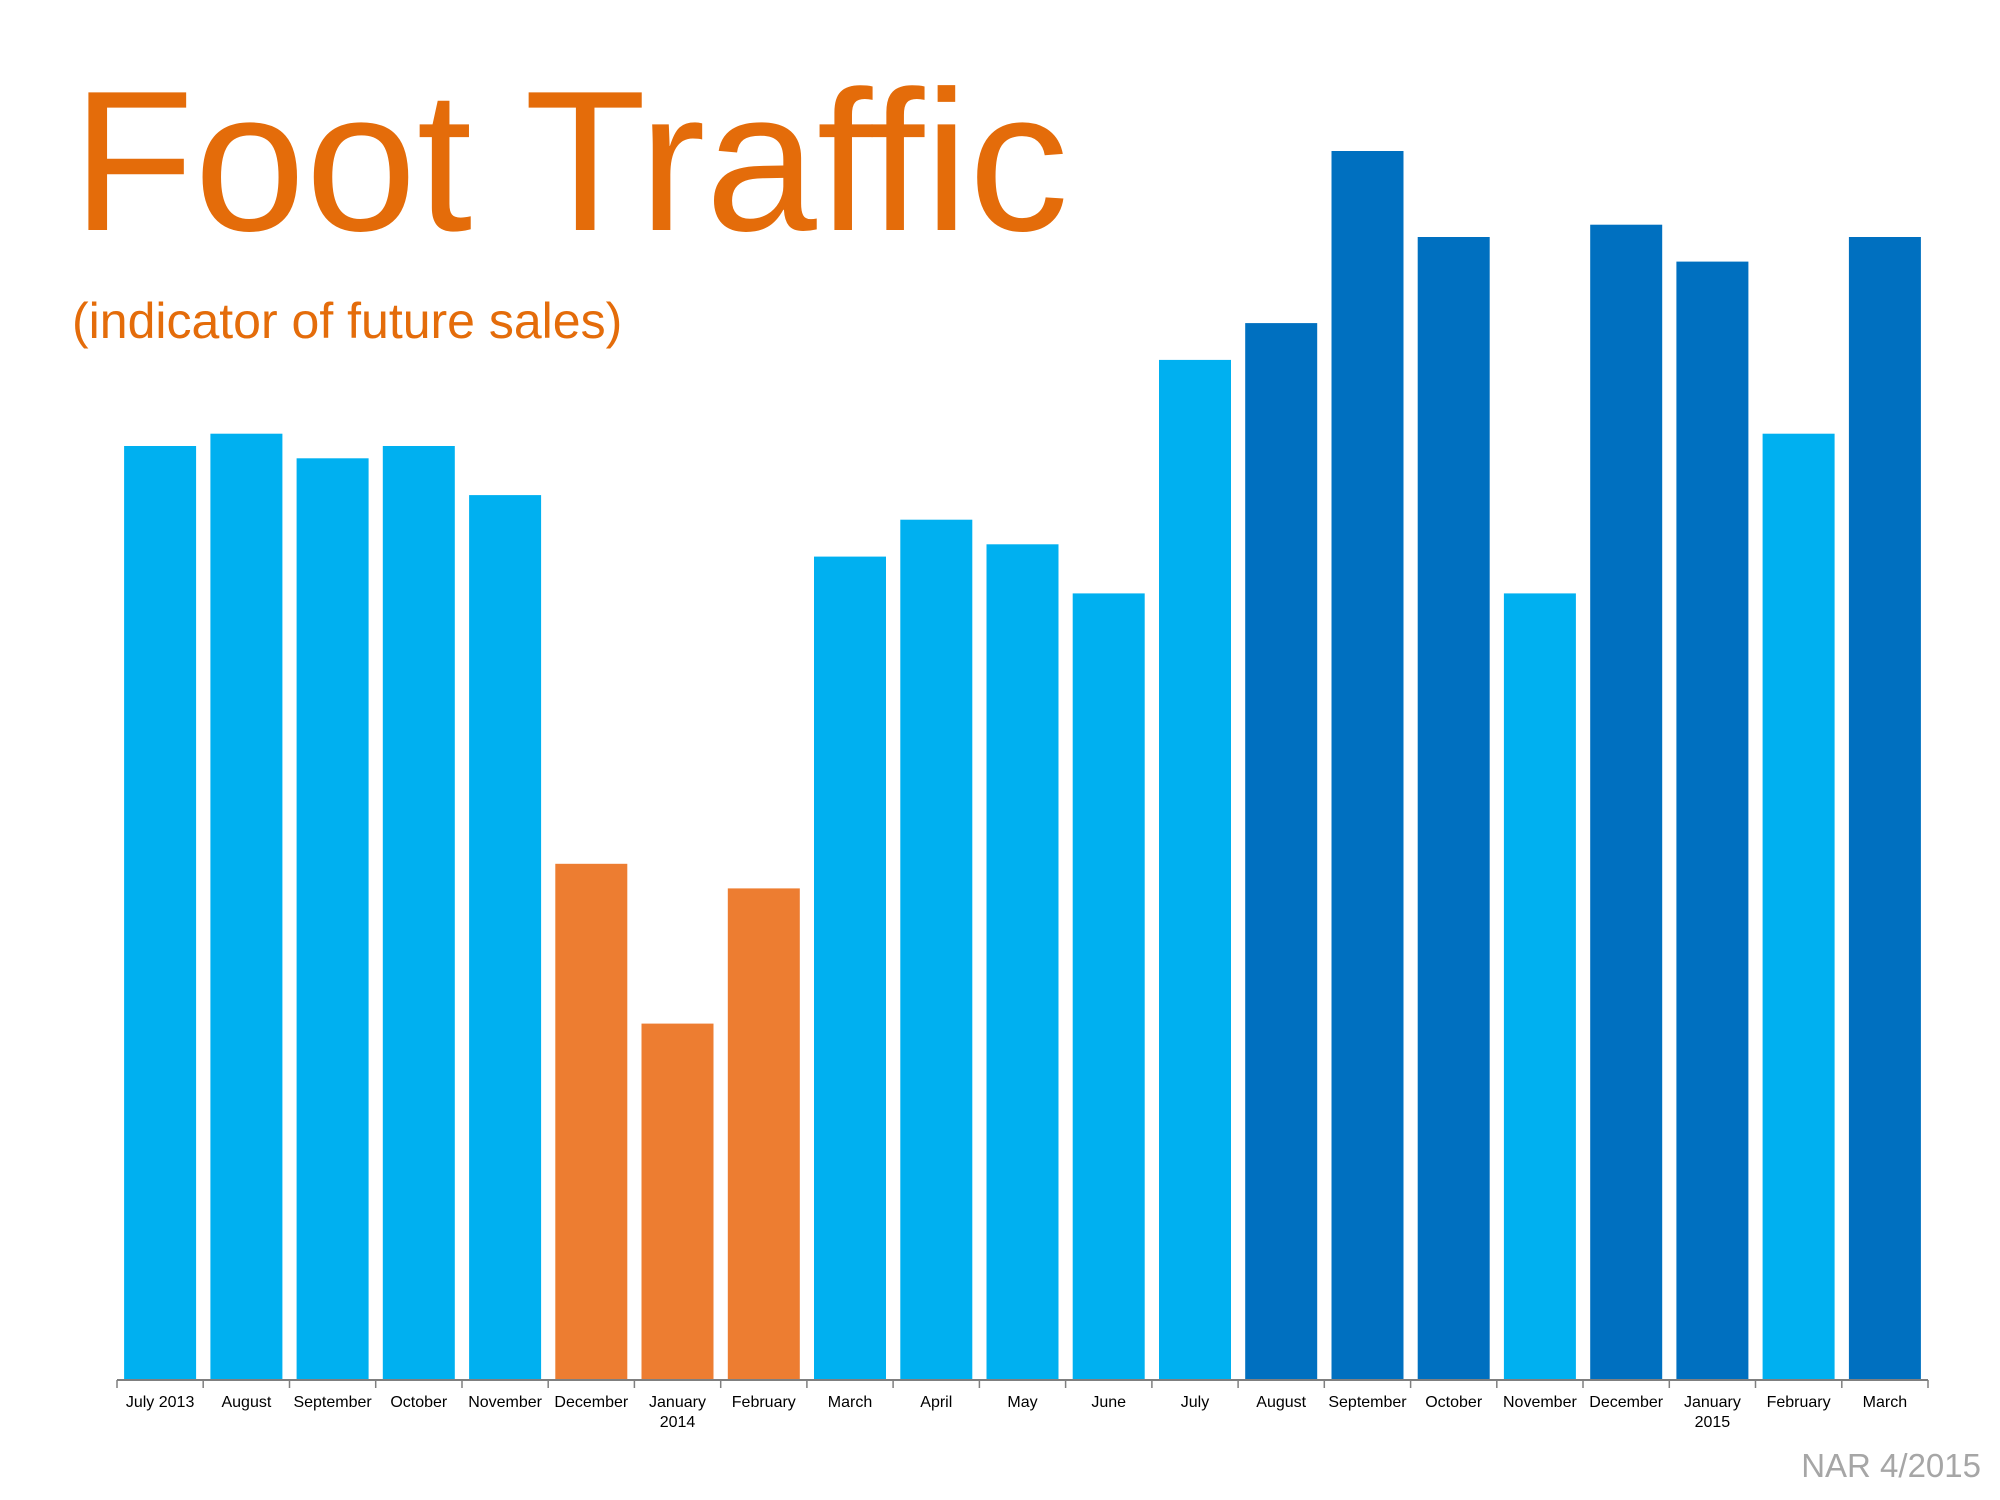  I want to click on x-tick-label-16: October, so click(1454, 1402).